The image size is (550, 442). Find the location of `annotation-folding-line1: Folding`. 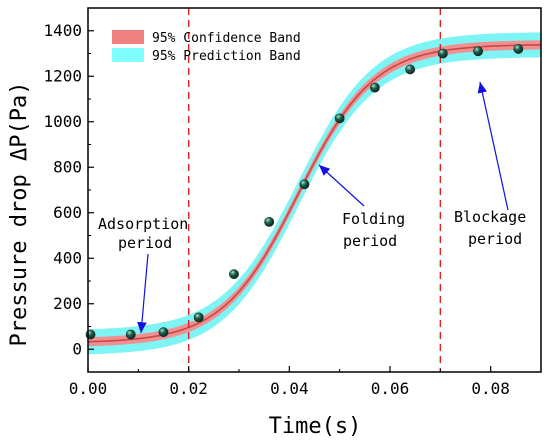

annotation-folding-line1: Folding is located at coordinates (373, 219).